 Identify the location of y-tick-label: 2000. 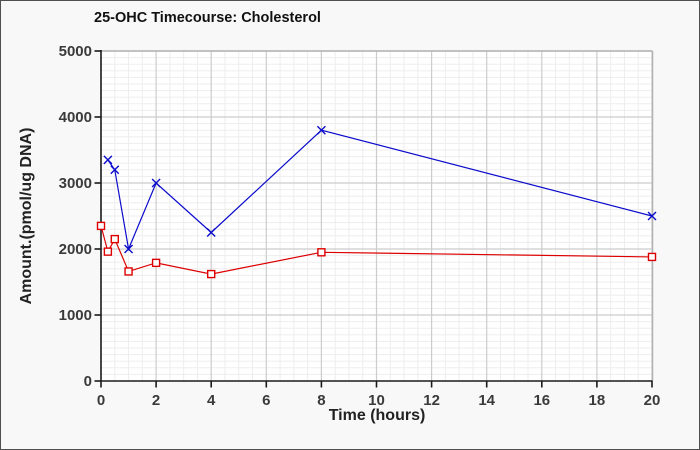
(75, 249).